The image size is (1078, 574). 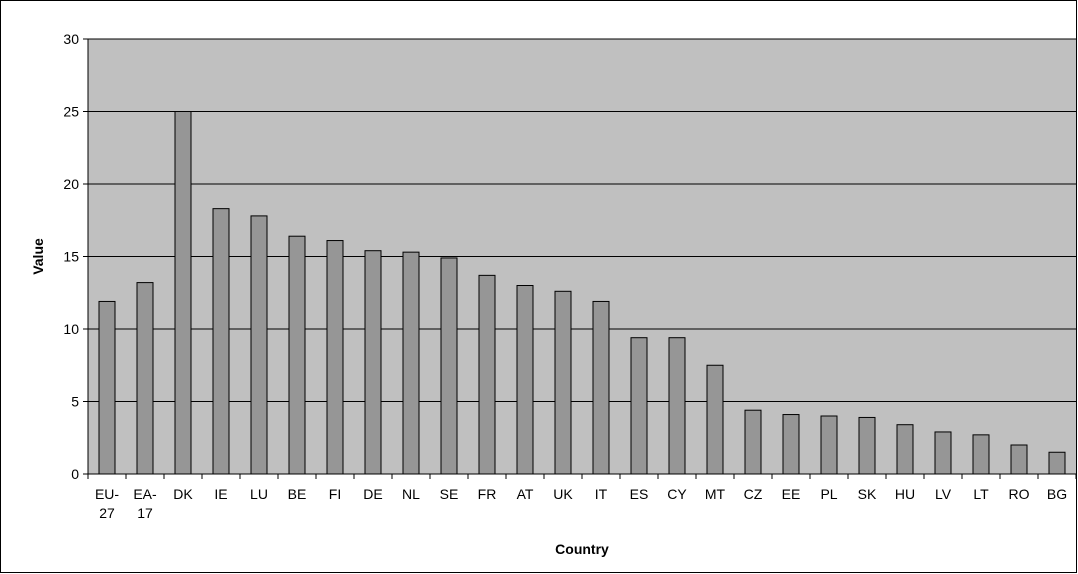 I want to click on y-tick-label: 15, so click(x=71, y=257).